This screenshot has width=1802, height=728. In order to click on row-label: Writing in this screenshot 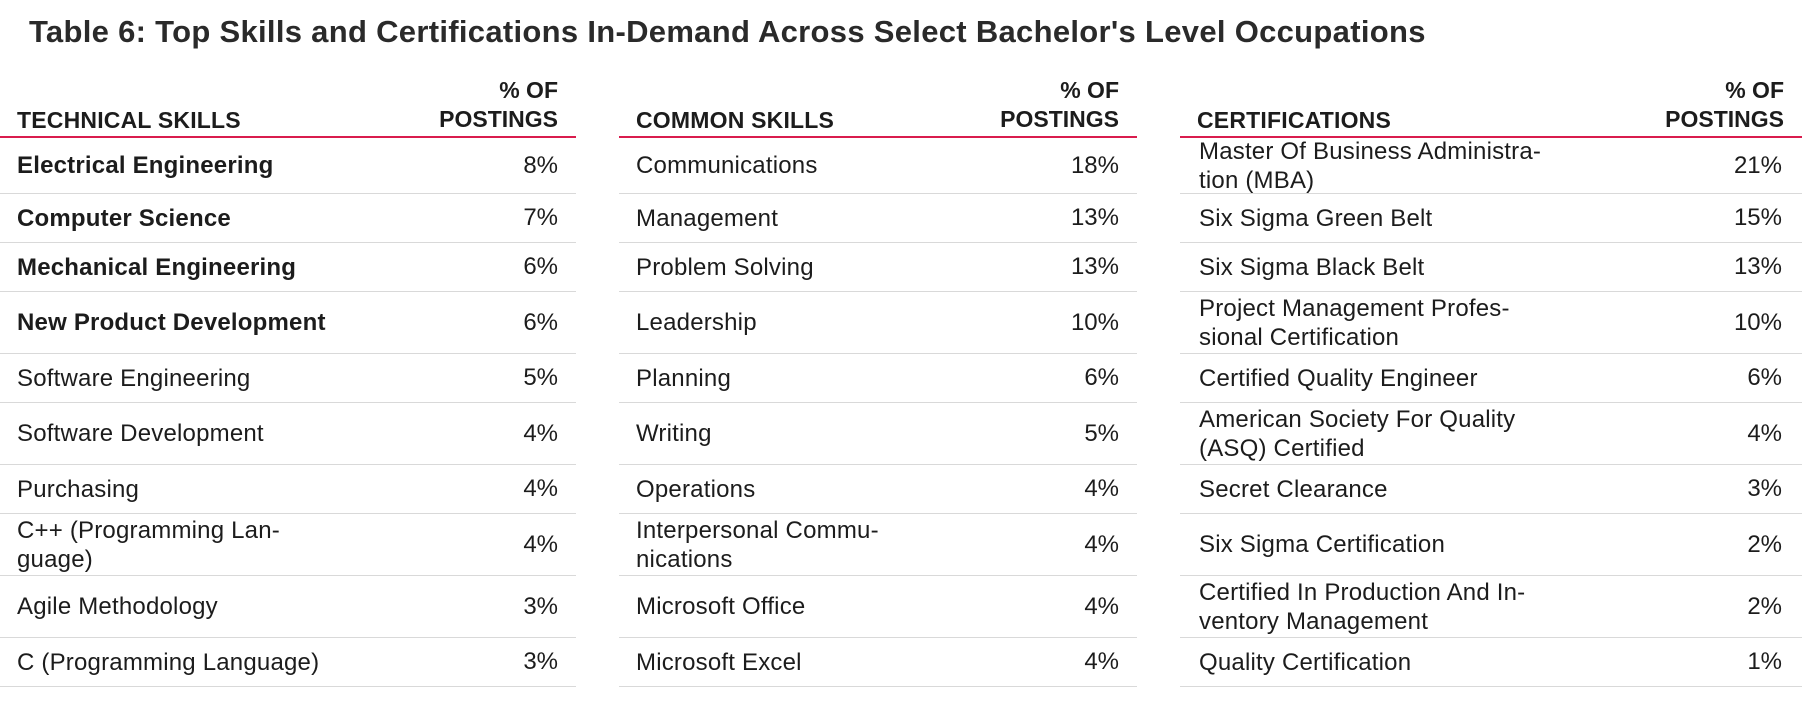, I will do `click(674, 433)`.